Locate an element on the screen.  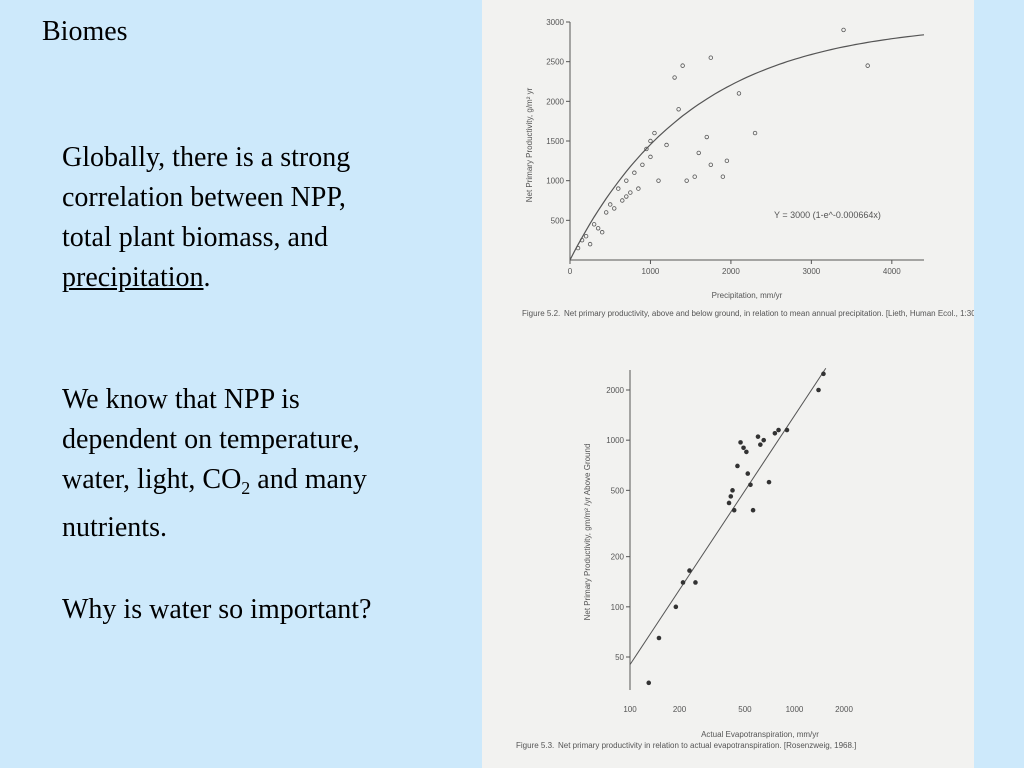
fig1-x-tick-label: 1000 is located at coordinates (651, 271).